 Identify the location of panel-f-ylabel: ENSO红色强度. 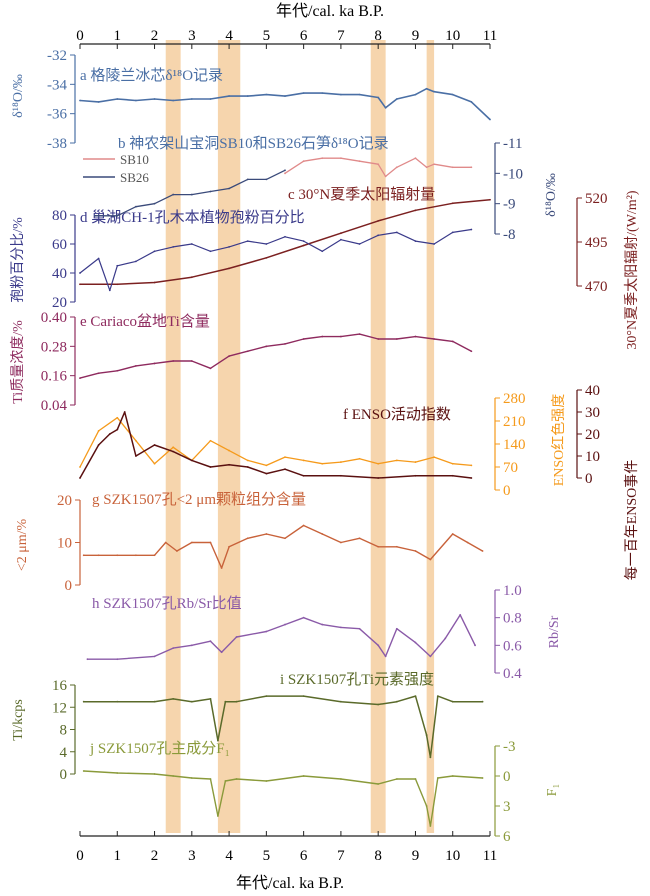
(558, 440).